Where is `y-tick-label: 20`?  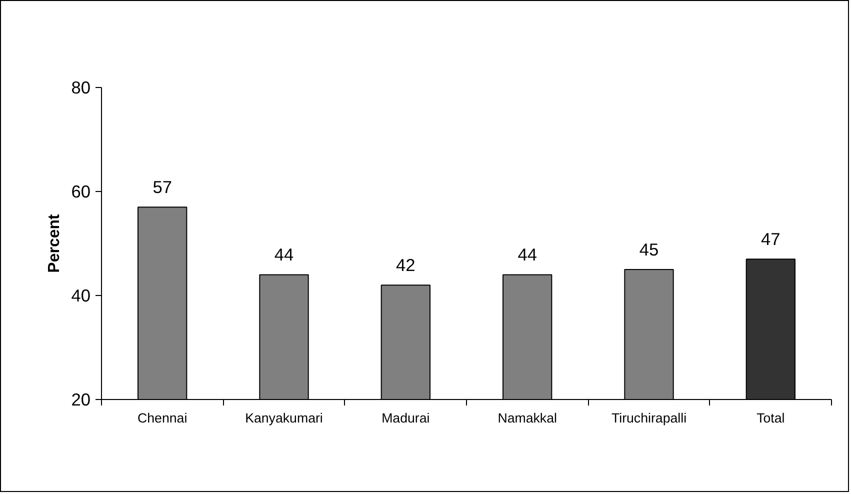
y-tick-label: 20 is located at coordinates (81, 400).